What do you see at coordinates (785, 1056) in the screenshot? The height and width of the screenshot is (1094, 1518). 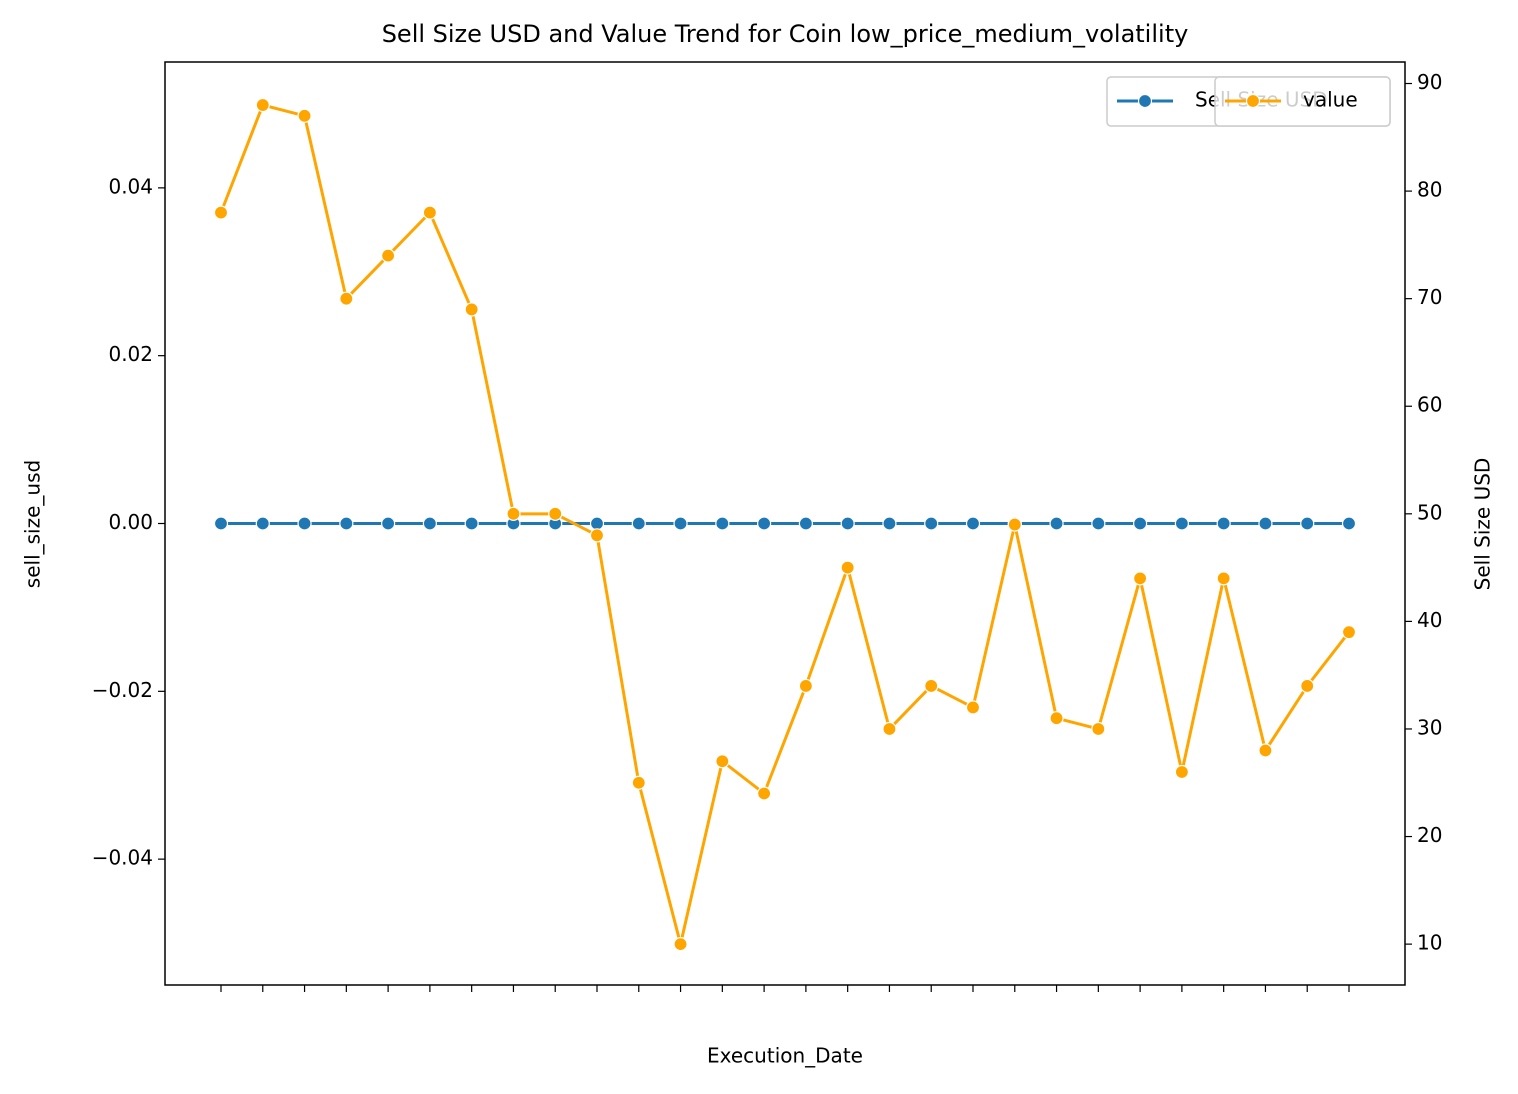 I see `x-axis-label: Execution_Date` at bounding box center [785, 1056].